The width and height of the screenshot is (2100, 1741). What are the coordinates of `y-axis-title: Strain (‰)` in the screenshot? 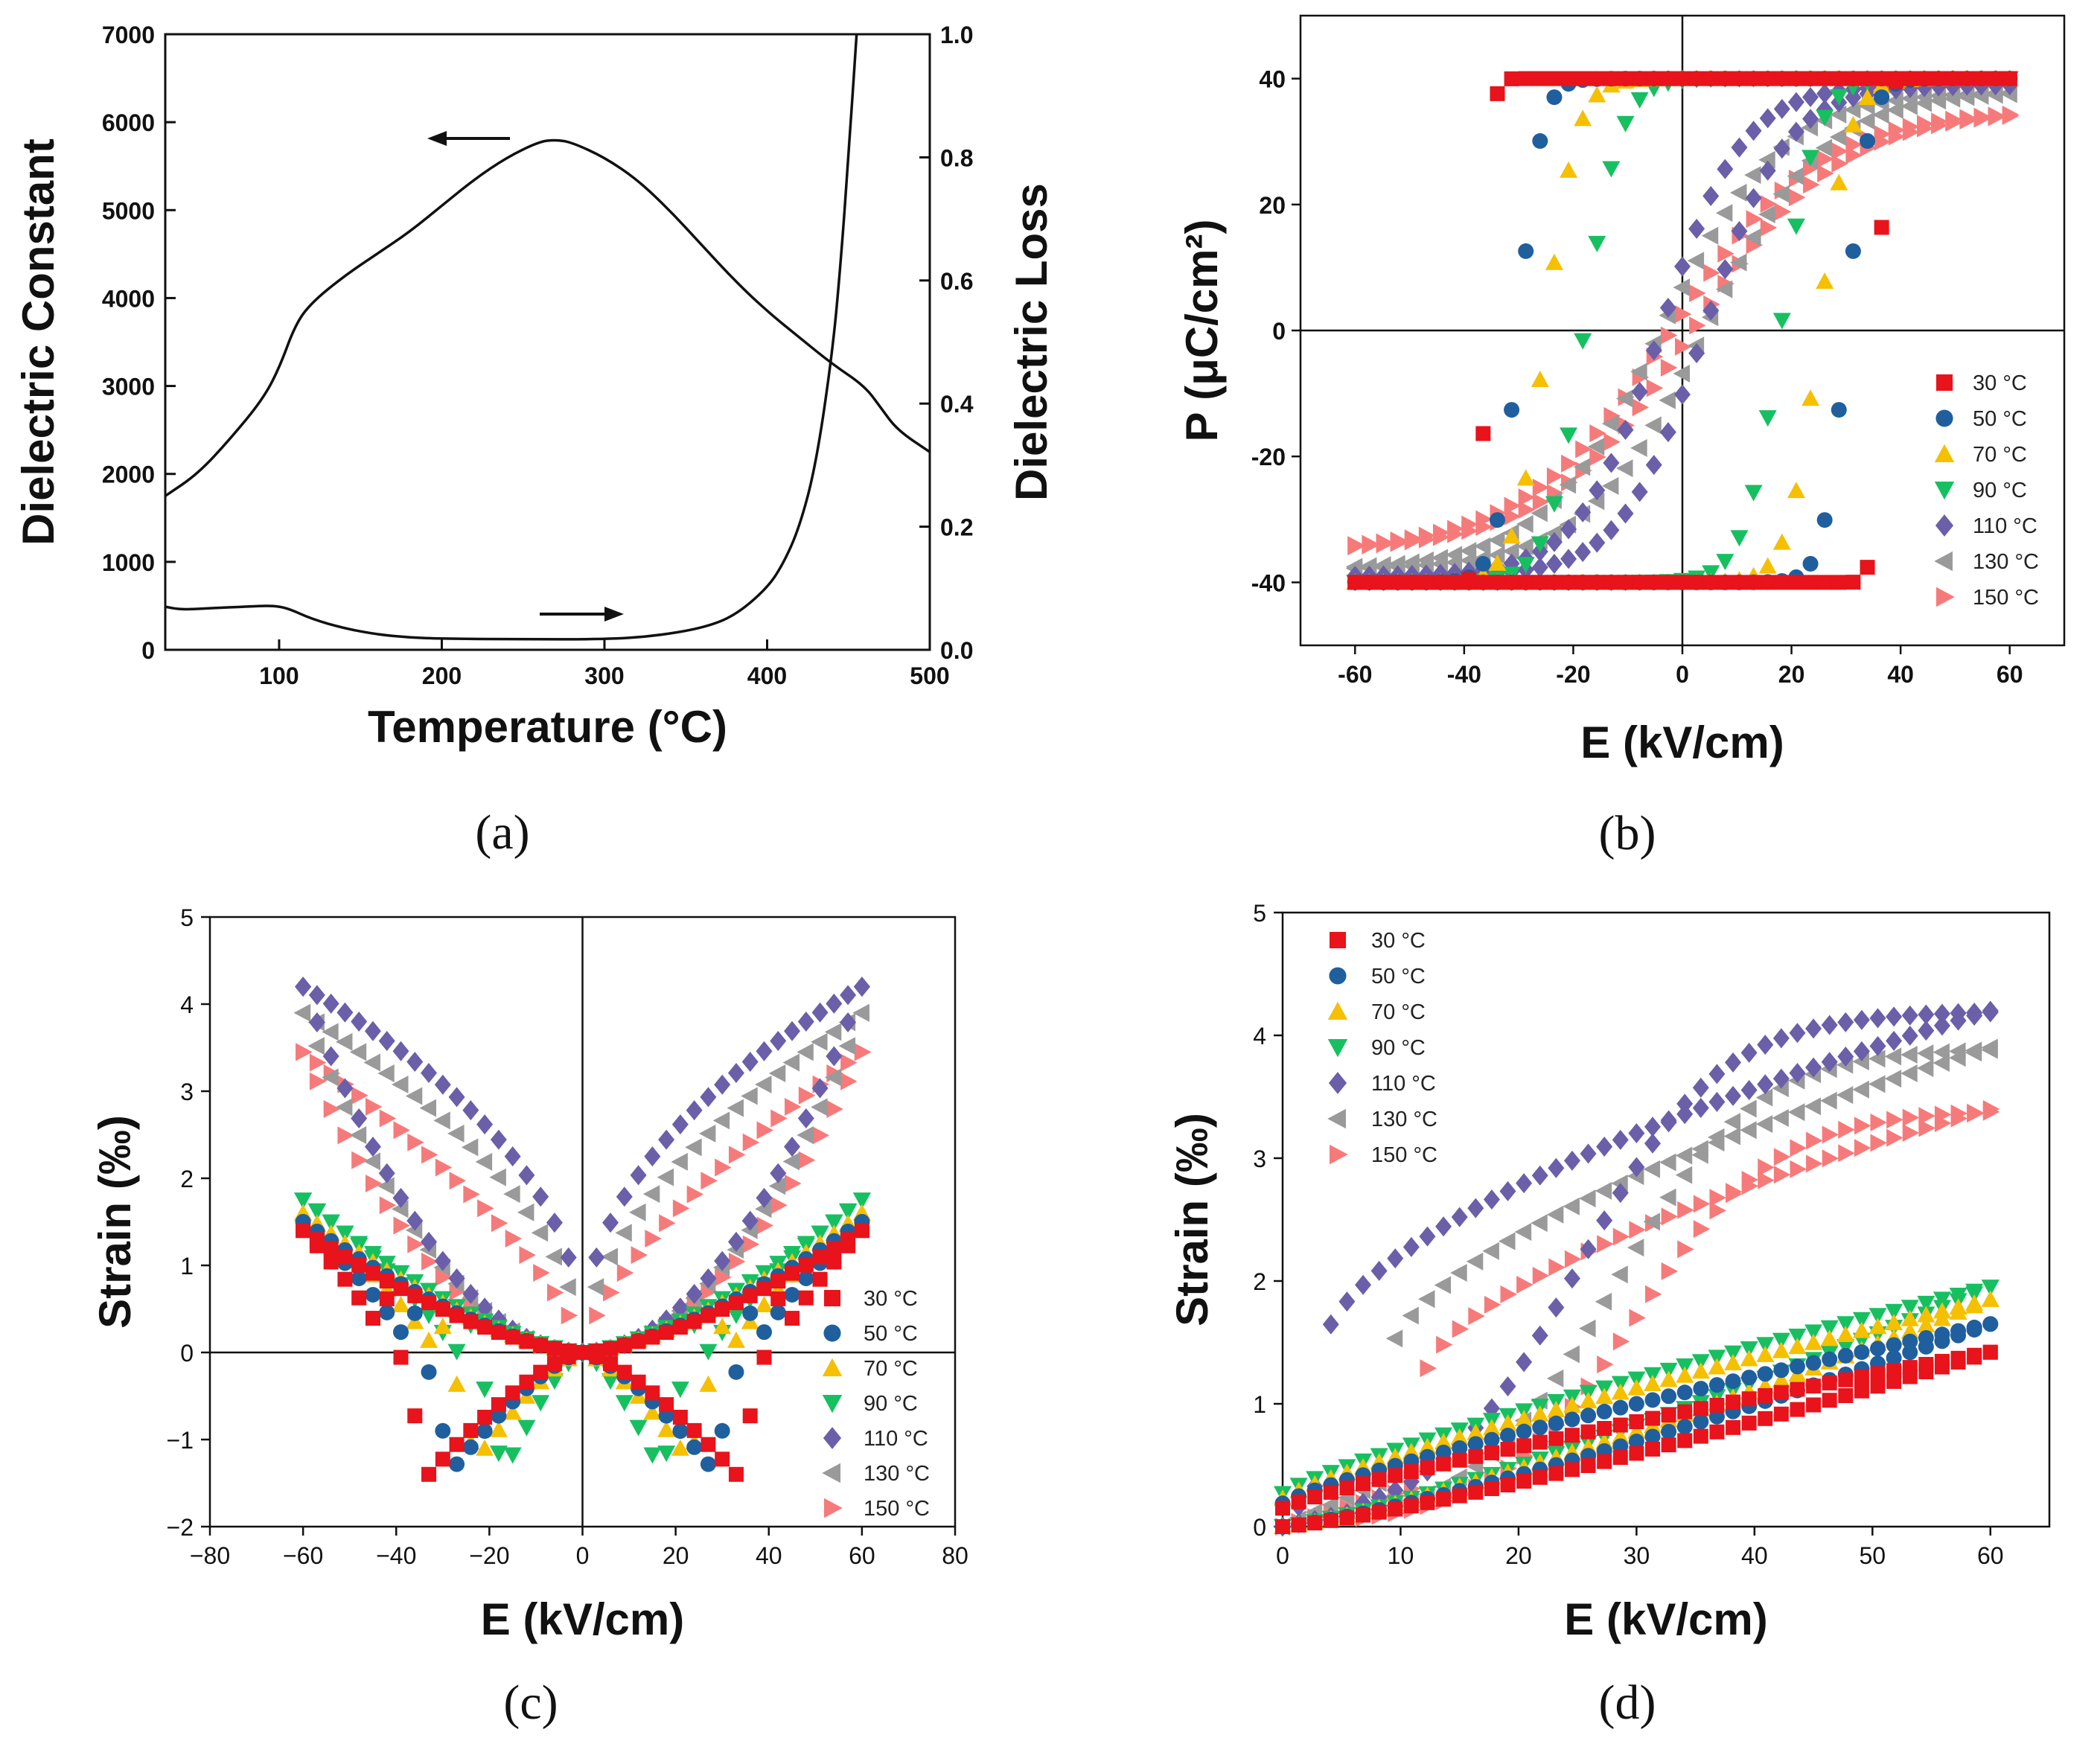 It's located at (115, 1222).